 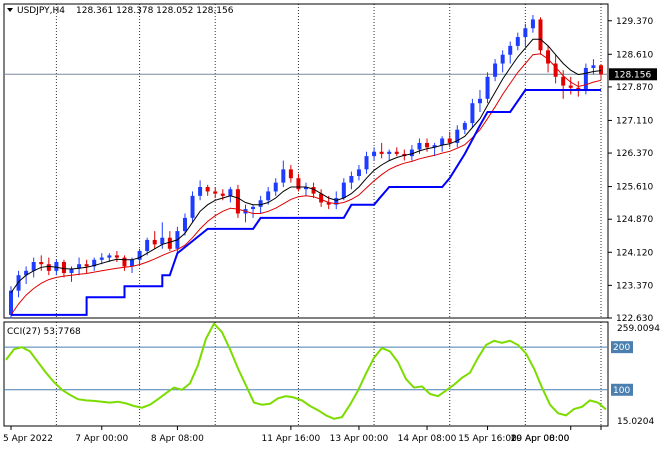 I want to click on dropdown-triangle-icon, so click(x=10, y=10).